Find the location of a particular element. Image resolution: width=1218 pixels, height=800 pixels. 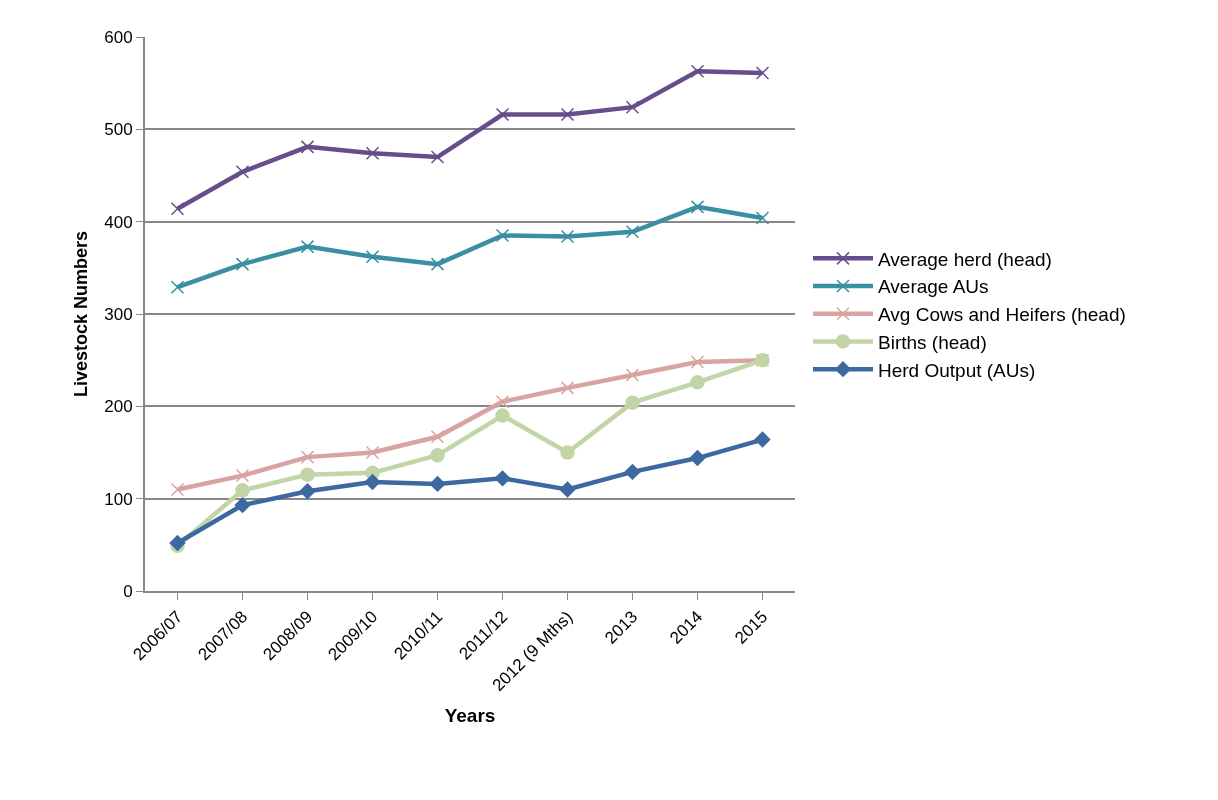

legend-label: Births (head) is located at coordinates (932, 342).